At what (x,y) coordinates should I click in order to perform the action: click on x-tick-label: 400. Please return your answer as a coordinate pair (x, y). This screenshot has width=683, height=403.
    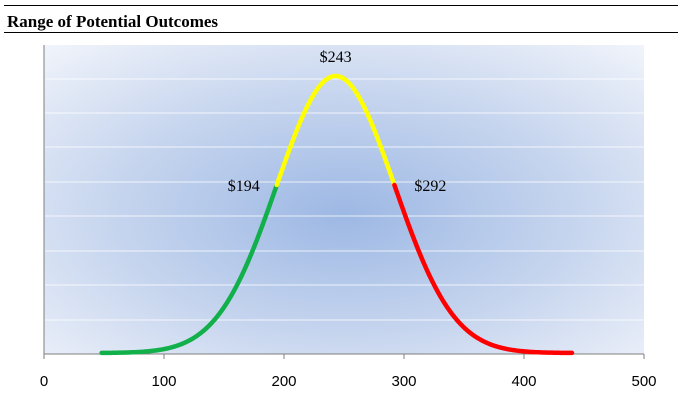
    Looking at the image, I should click on (523, 381).